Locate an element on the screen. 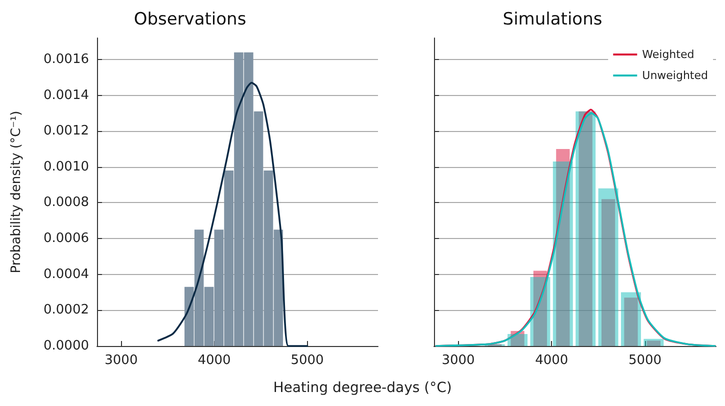 The height and width of the screenshot is (406, 725). chart-title: Simulations is located at coordinates (552, 20).